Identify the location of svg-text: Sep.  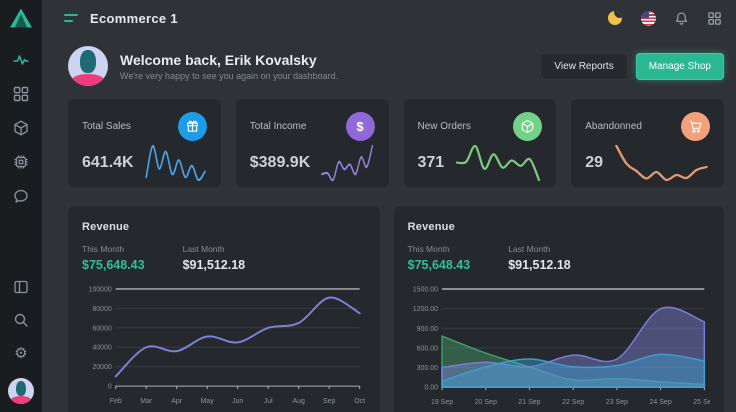
(329, 401).